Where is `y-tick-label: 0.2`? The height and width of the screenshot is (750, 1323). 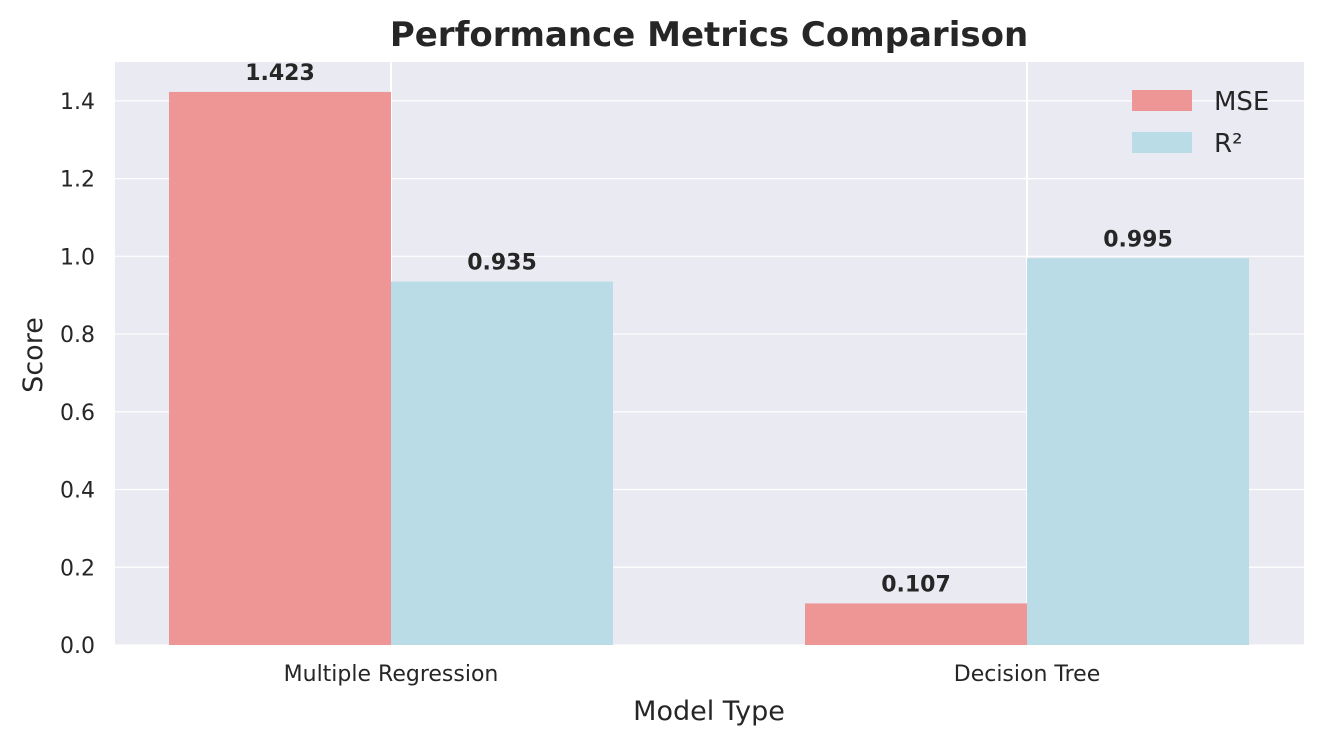
y-tick-label: 0.2 is located at coordinates (77, 568).